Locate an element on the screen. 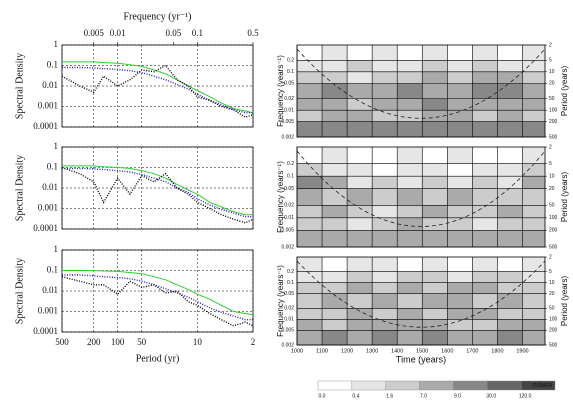 This screenshot has width=573, height=401. x-tick-label: 500 is located at coordinates (62, 342).